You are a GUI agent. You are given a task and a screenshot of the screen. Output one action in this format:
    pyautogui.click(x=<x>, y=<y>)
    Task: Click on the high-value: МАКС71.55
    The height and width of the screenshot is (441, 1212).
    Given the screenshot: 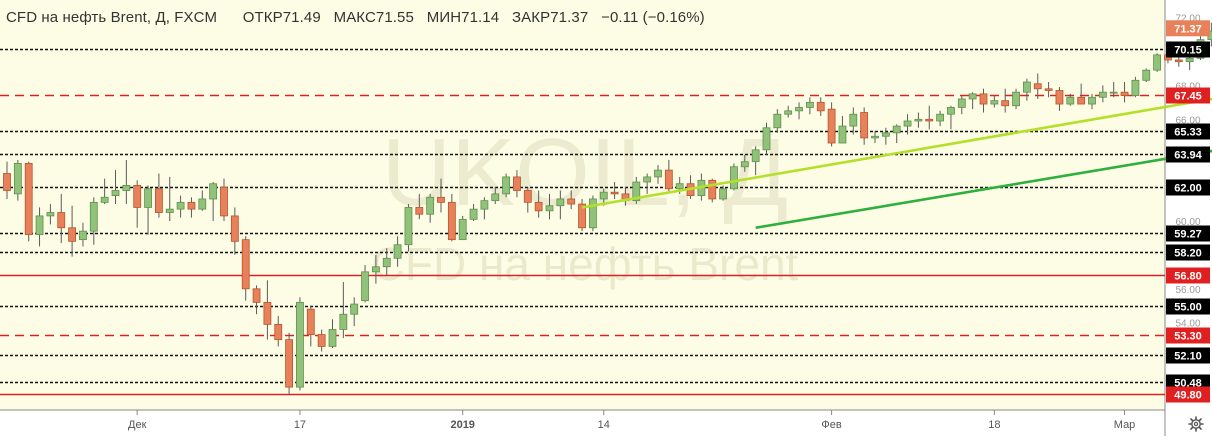 What is the action you would take?
    pyautogui.click(x=374, y=17)
    